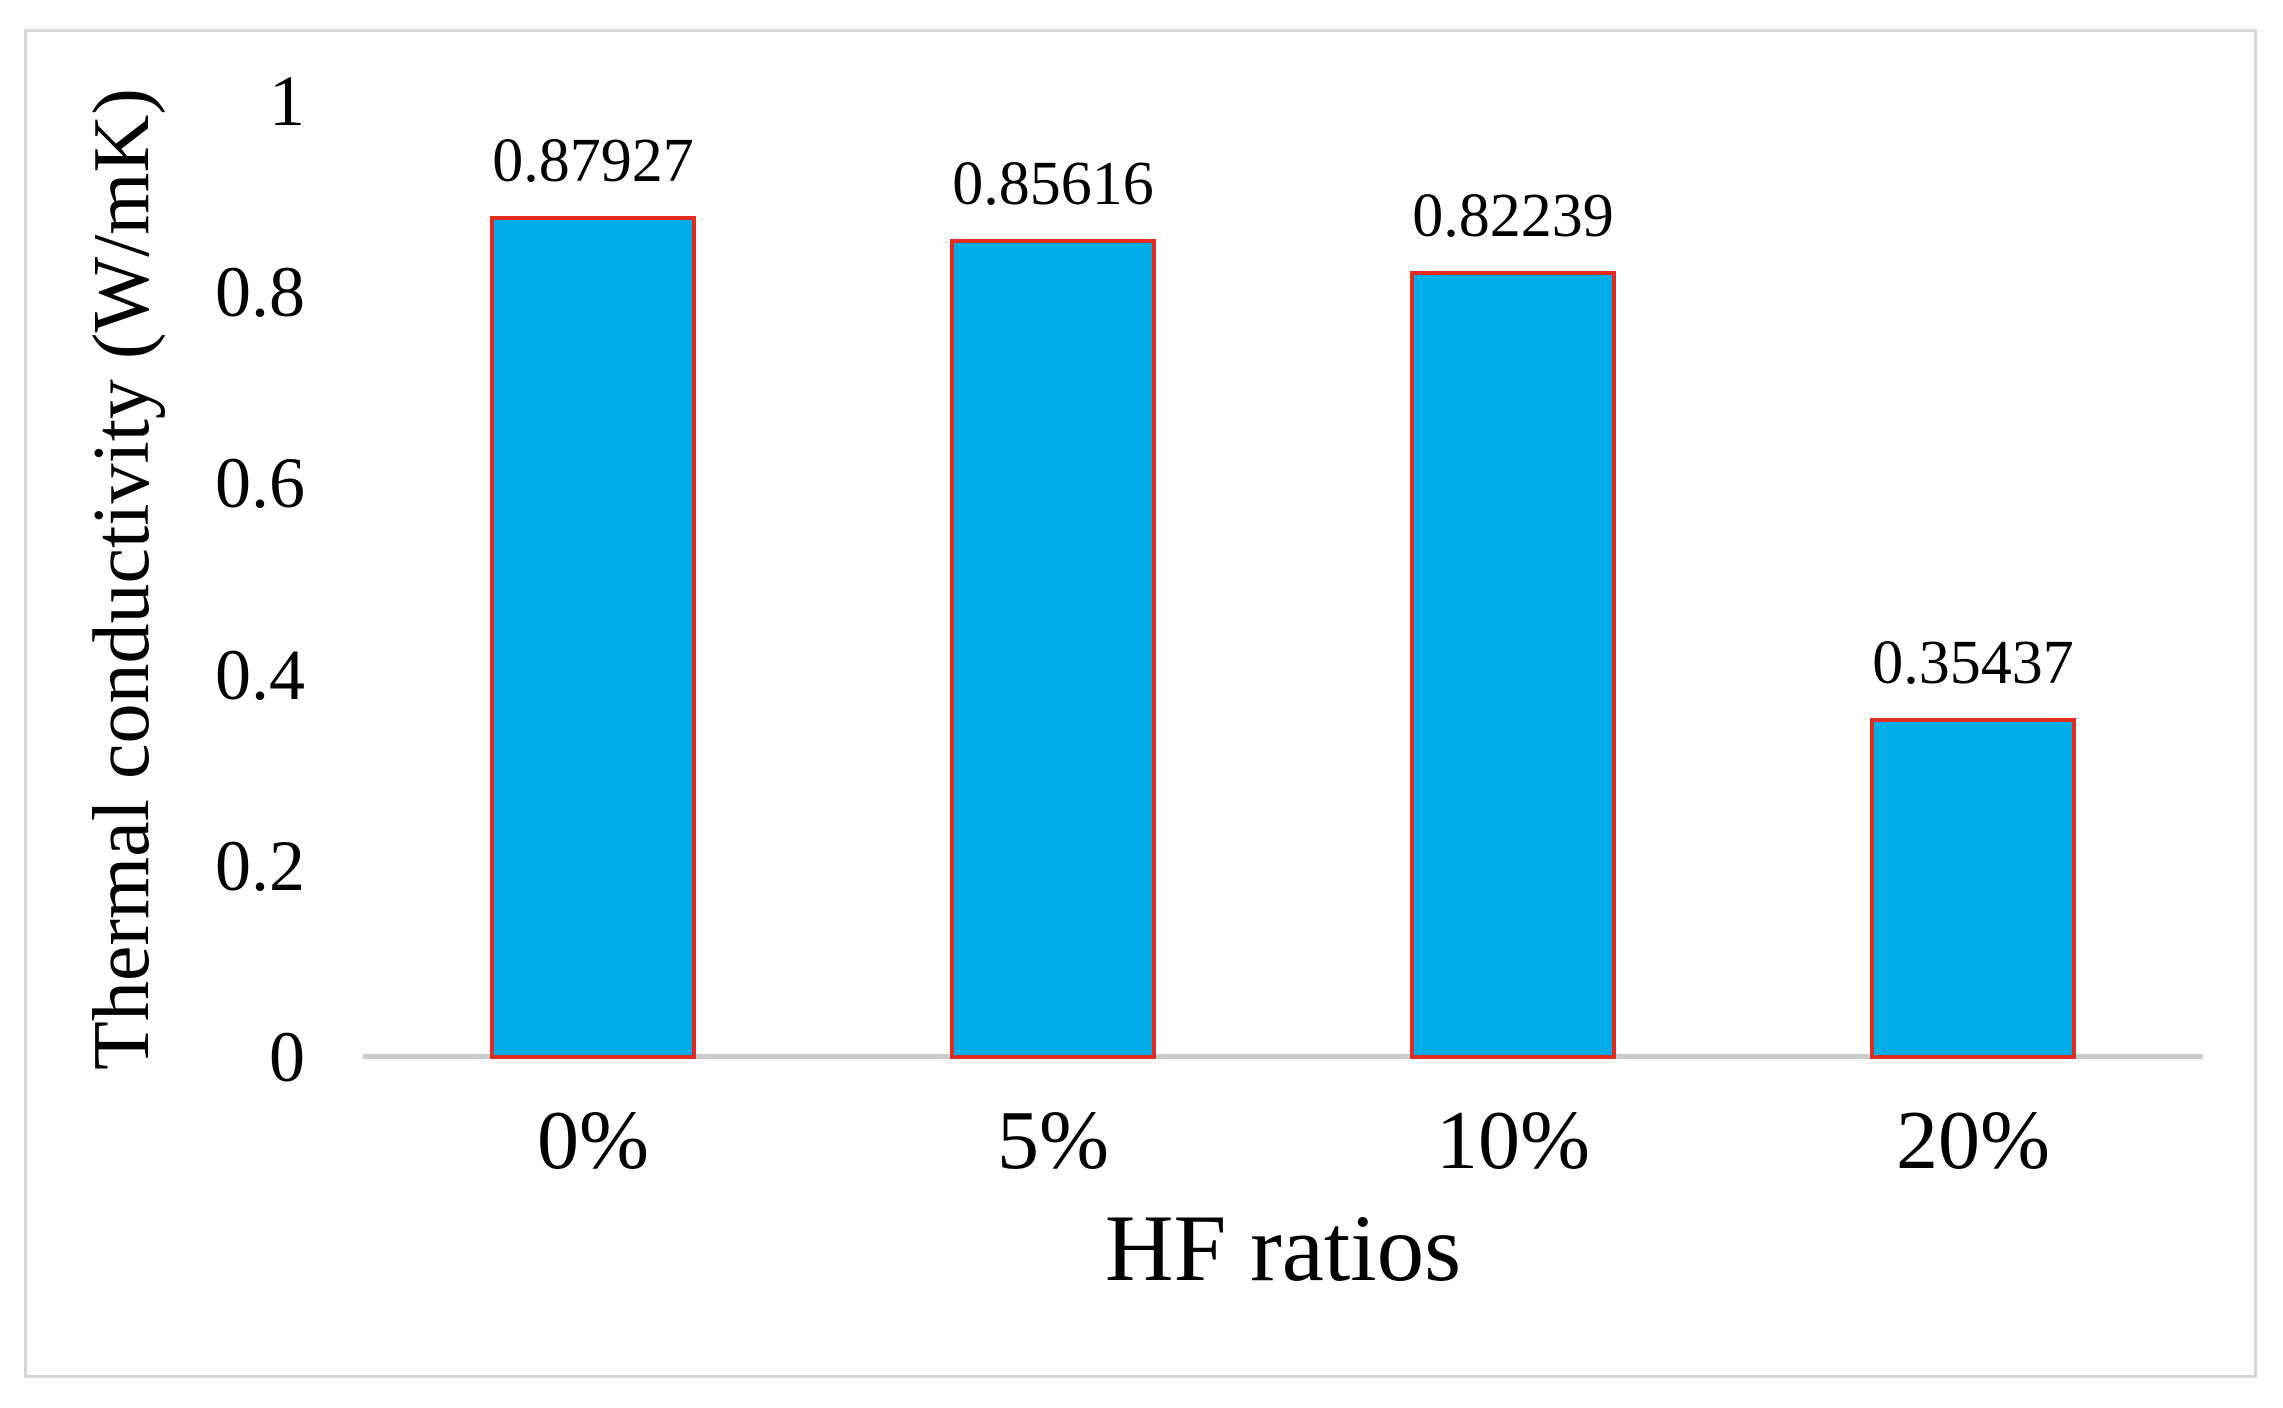 The width and height of the screenshot is (2283, 1408). What do you see at coordinates (1283, 1056) in the screenshot?
I see `x-axis-line` at bounding box center [1283, 1056].